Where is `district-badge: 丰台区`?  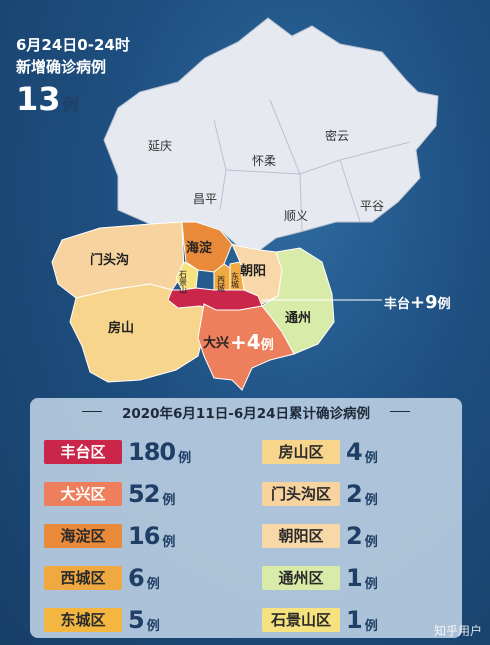 district-badge: 丰台区 is located at coordinates (83, 452).